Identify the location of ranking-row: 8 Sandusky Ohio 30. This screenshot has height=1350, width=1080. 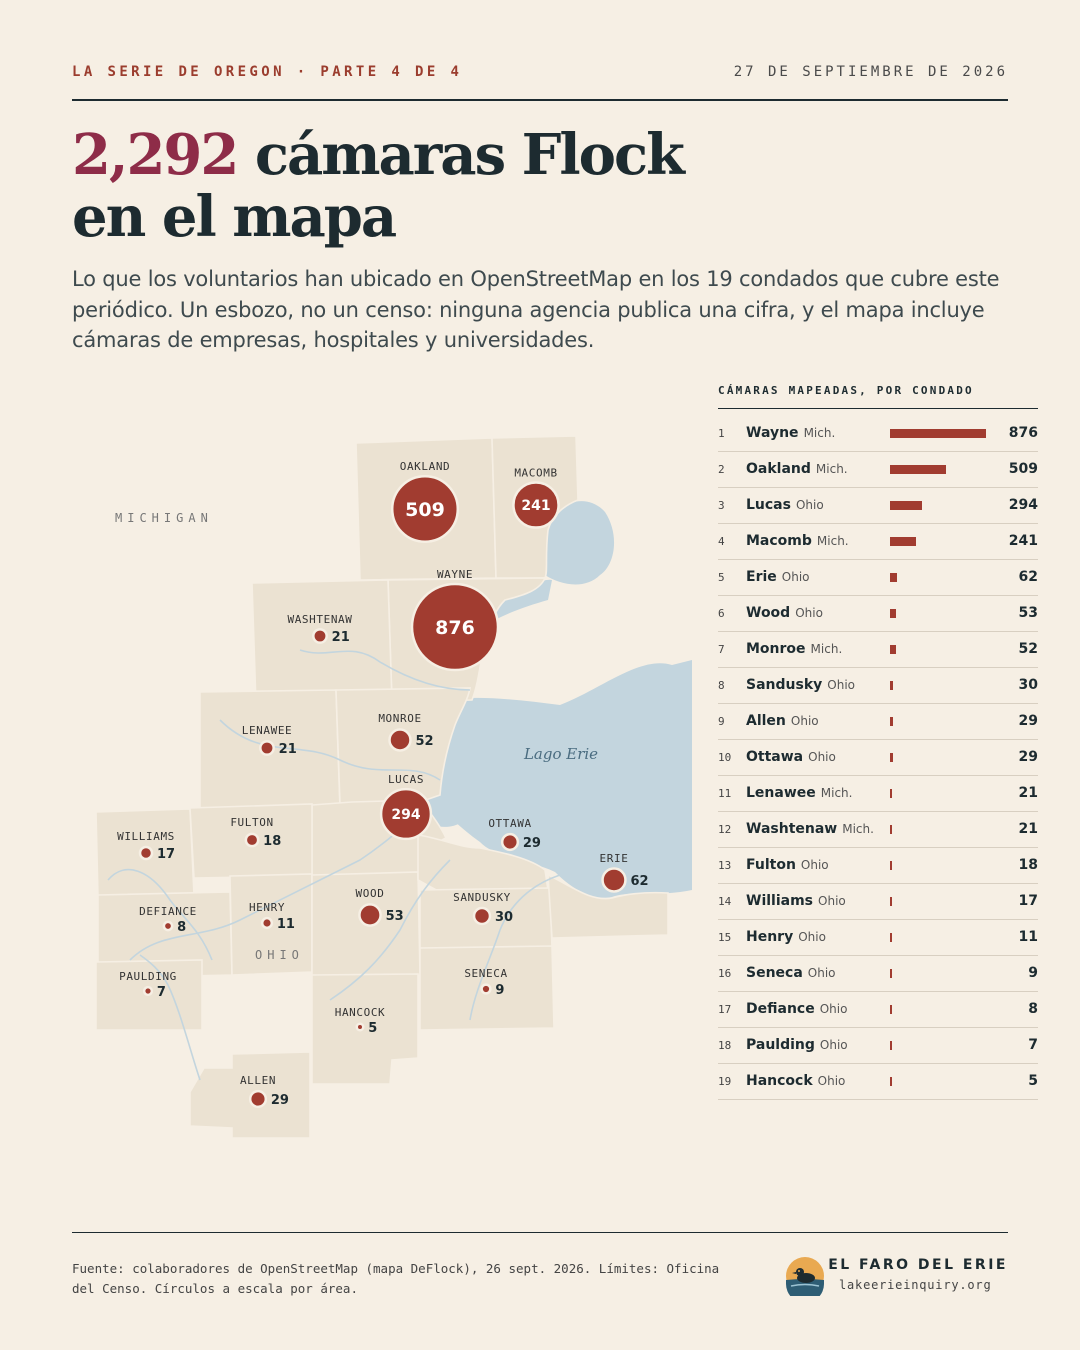
(878, 686).